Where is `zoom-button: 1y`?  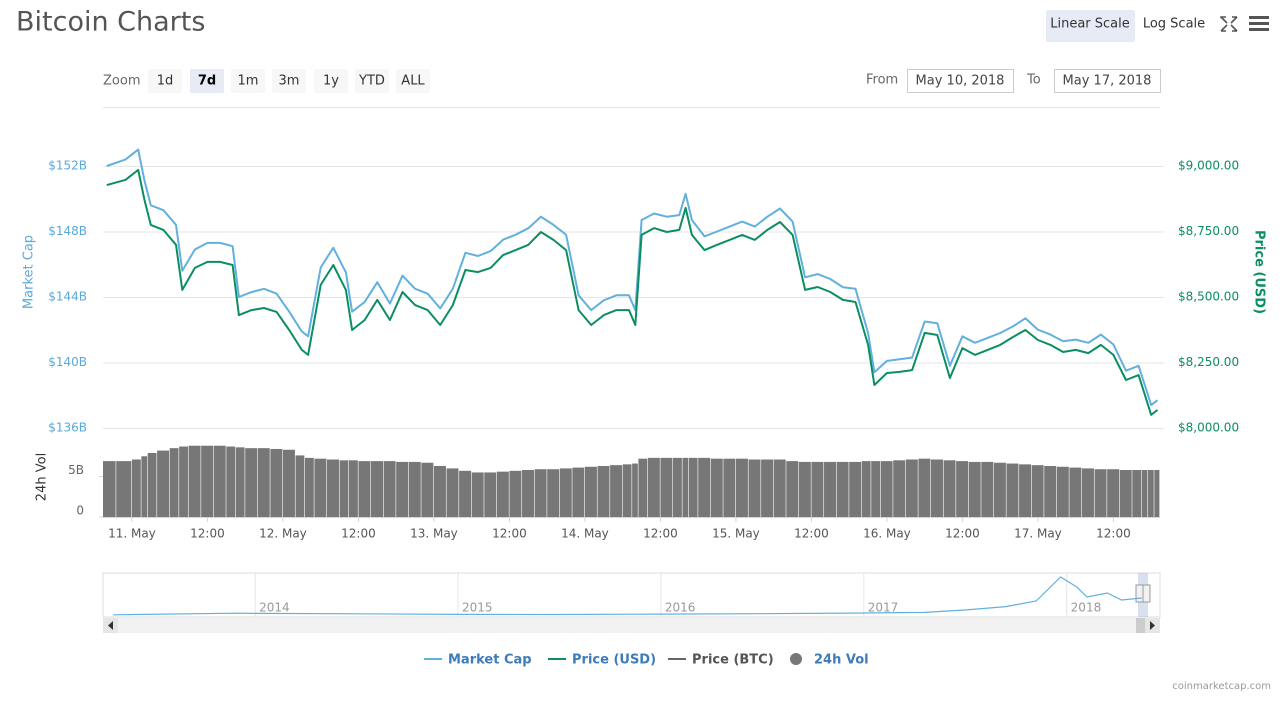
zoom-button: 1y is located at coordinates (331, 81).